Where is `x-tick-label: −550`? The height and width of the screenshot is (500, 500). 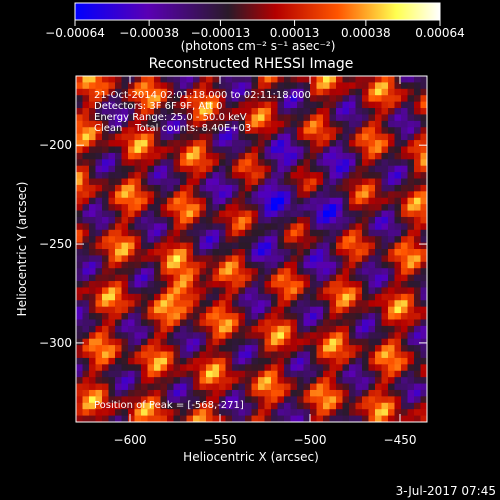 x-tick-label: −550 is located at coordinates (220, 440).